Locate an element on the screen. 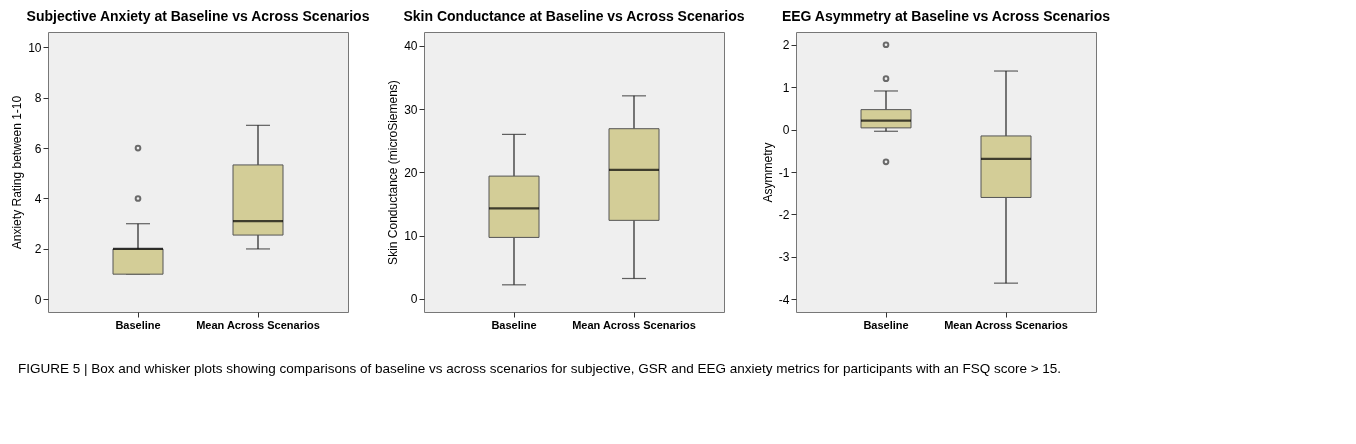 This screenshot has width=1356, height=444. y-tick-label: 6 is located at coordinates (38, 148).